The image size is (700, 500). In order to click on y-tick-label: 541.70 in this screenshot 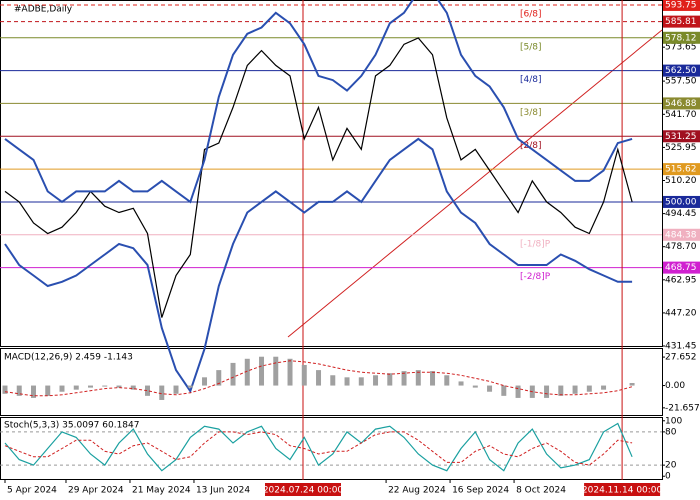, I will do `click(681, 115)`.